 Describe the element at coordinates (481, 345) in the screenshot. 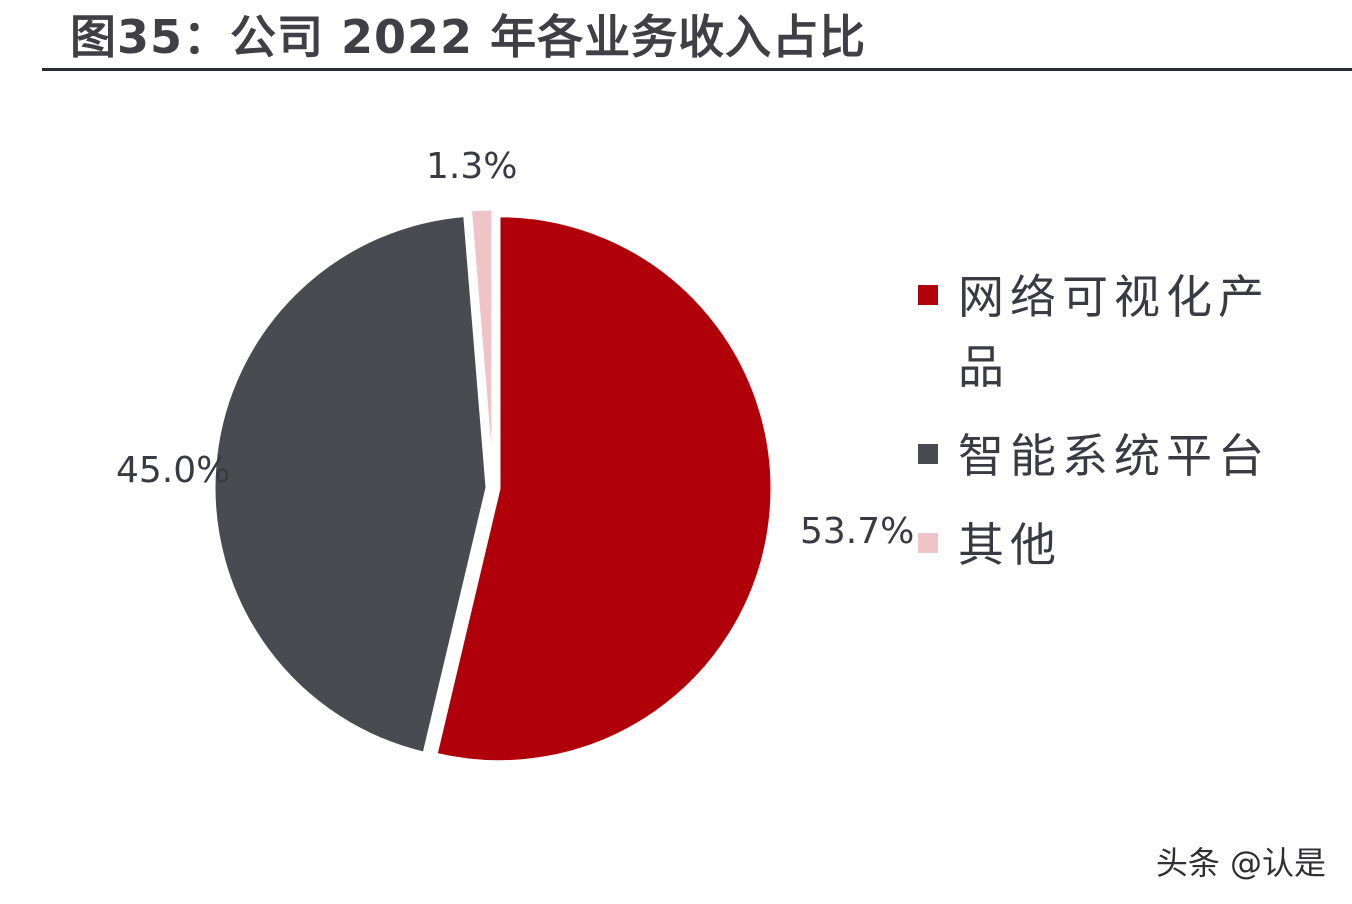

I see `pie-slice-other` at that location.